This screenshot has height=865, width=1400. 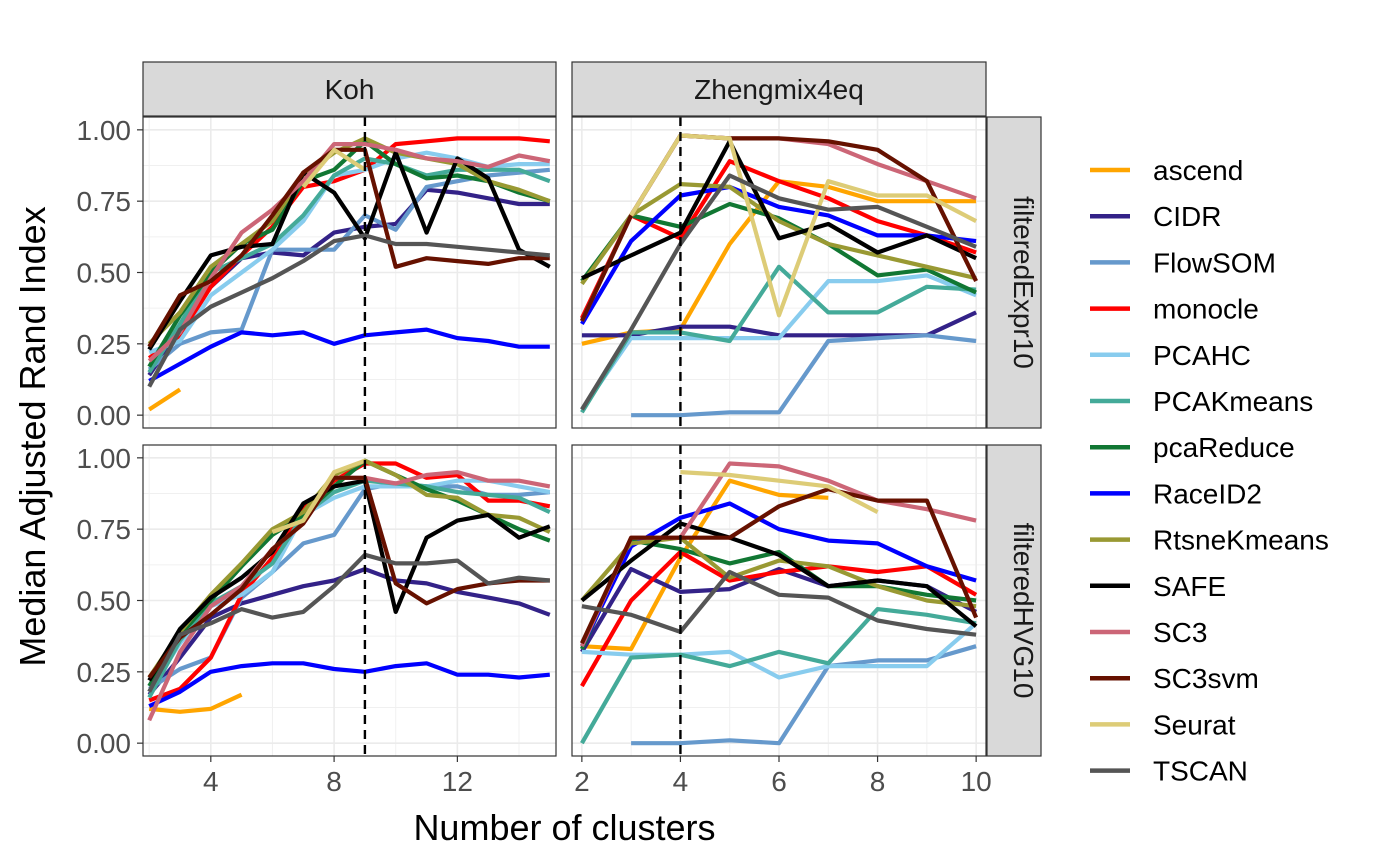 What do you see at coordinates (1207, 493) in the screenshot?
I see `legend-label: RaceID2` at bounding box center [1207, 493].